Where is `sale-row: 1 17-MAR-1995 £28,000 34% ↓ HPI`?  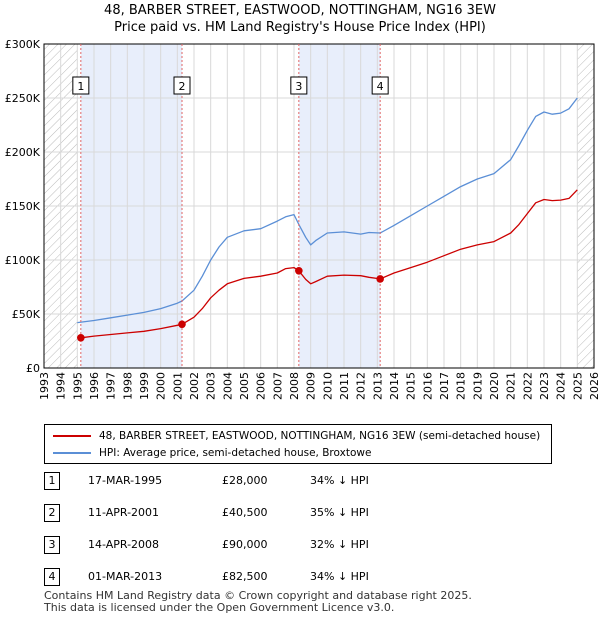
sale-row: 1 17-MAR-1995 £28,000 34% ↓ HPI is located at coordinates (304, 482).